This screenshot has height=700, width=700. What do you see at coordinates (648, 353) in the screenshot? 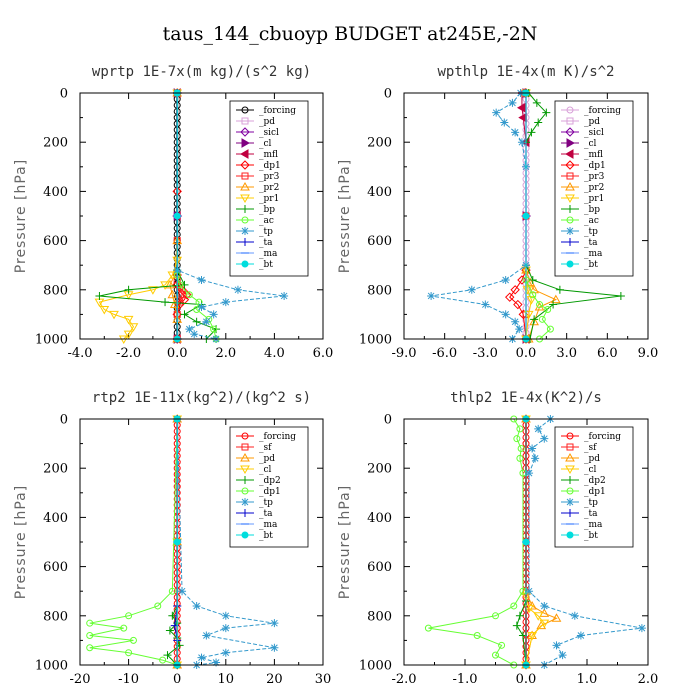
I see `x-tick-label: 9.0` at bounding box center [648, 353].